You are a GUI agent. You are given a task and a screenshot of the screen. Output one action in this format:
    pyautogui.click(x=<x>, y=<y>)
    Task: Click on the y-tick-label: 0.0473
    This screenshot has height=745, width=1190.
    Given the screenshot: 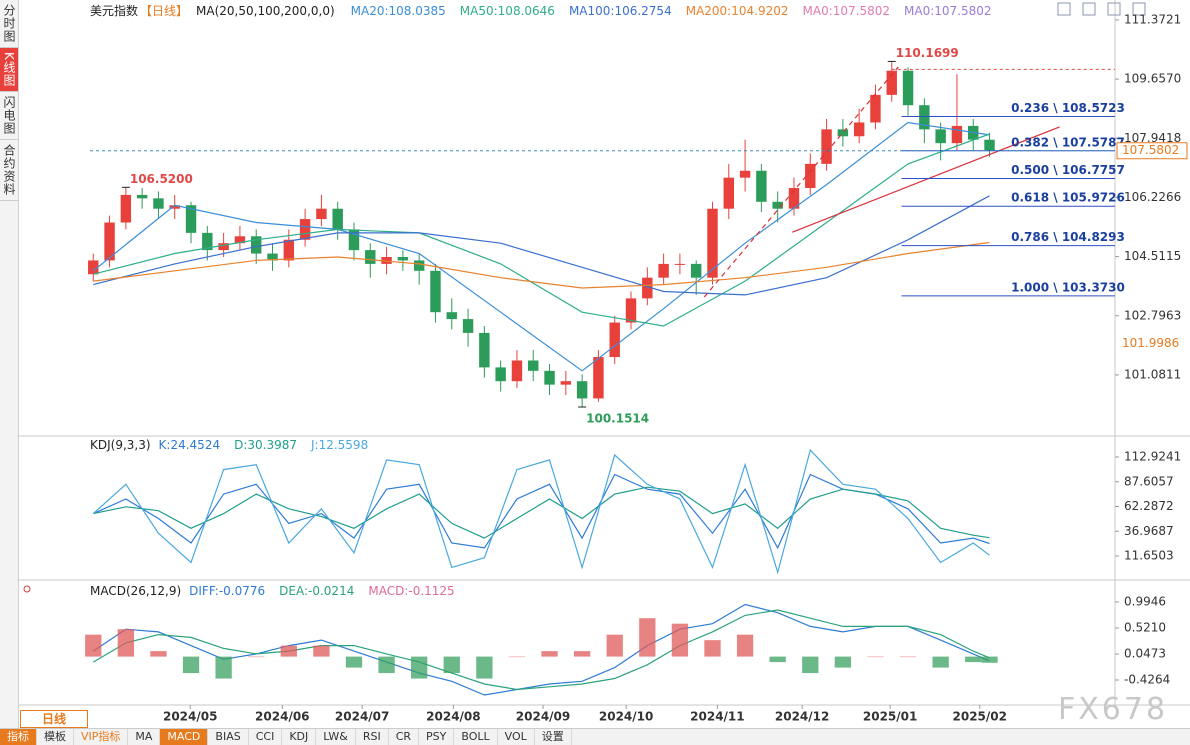 What is the action you would take?
    pyautogui.click(x=1145, y=654)
    